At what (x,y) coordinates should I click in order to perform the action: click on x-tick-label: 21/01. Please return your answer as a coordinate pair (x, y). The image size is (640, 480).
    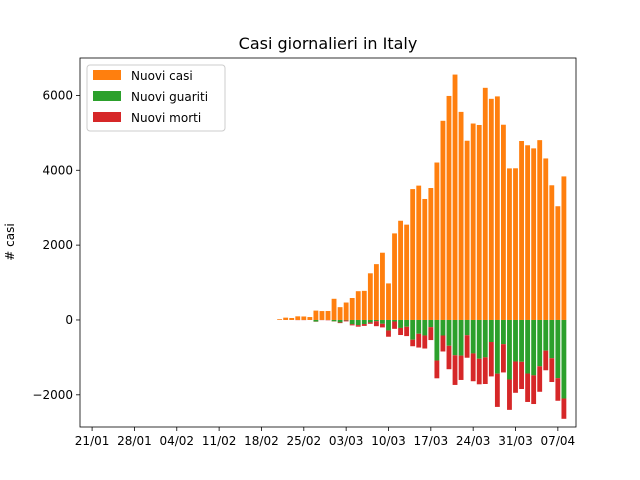
    Looking at the image, I should click on (92, 441).